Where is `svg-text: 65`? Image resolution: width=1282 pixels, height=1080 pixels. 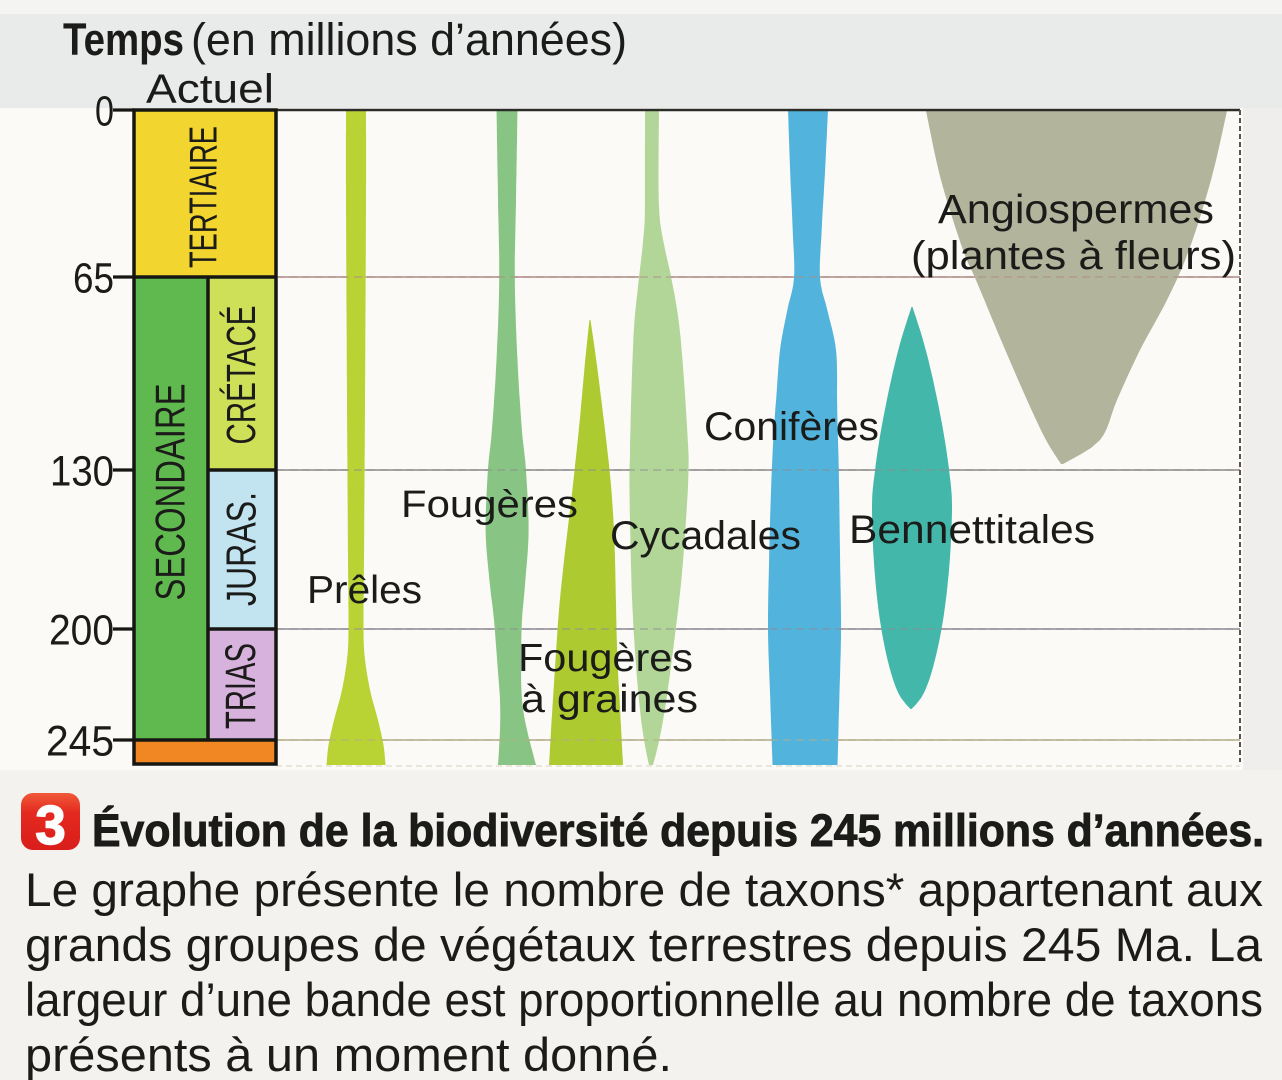
svg-text: 65 is located at coordinates (93, 279).